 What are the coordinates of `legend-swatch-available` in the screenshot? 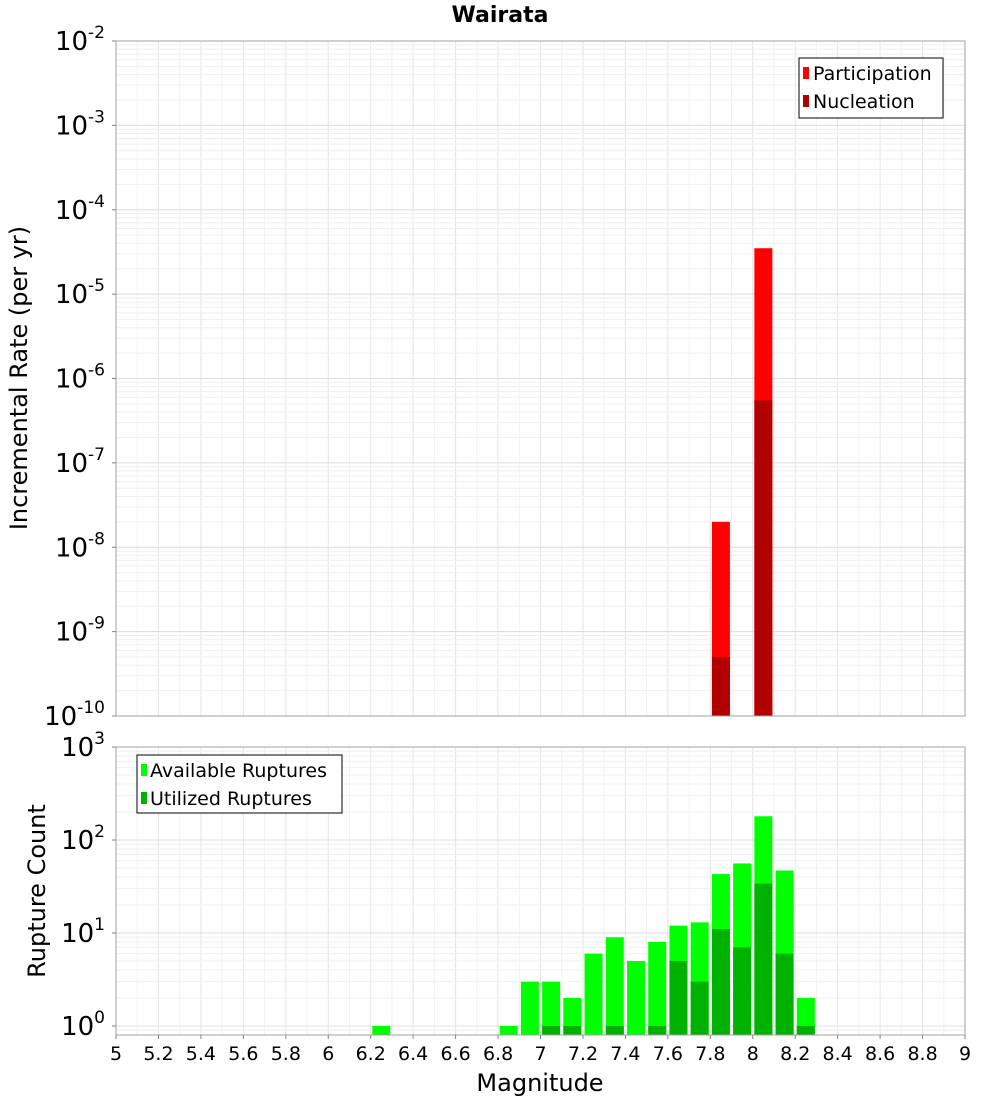 It's located at (144, 770).